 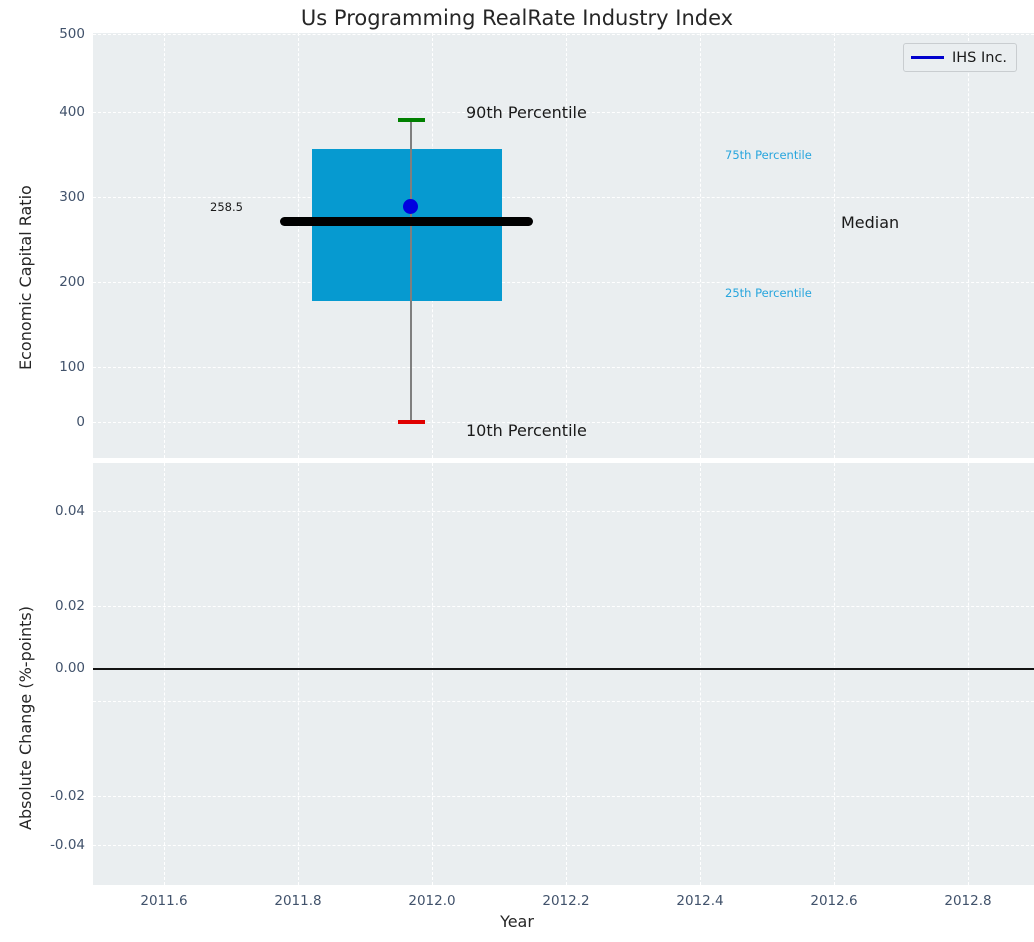 I want to click on y-tick-label: 500, so click(x=72, y=34).